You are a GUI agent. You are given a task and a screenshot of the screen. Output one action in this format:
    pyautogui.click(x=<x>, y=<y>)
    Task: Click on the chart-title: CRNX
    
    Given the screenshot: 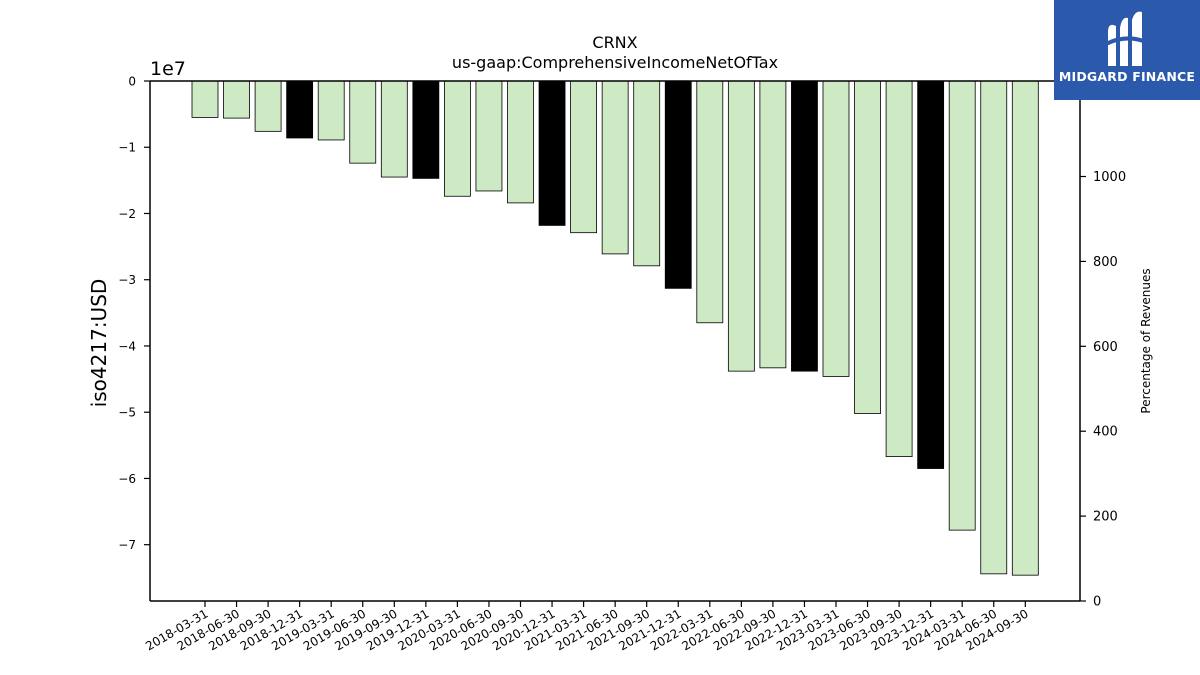 What is the action you would take?
    pyautogui.click(x=614, y=42)
    